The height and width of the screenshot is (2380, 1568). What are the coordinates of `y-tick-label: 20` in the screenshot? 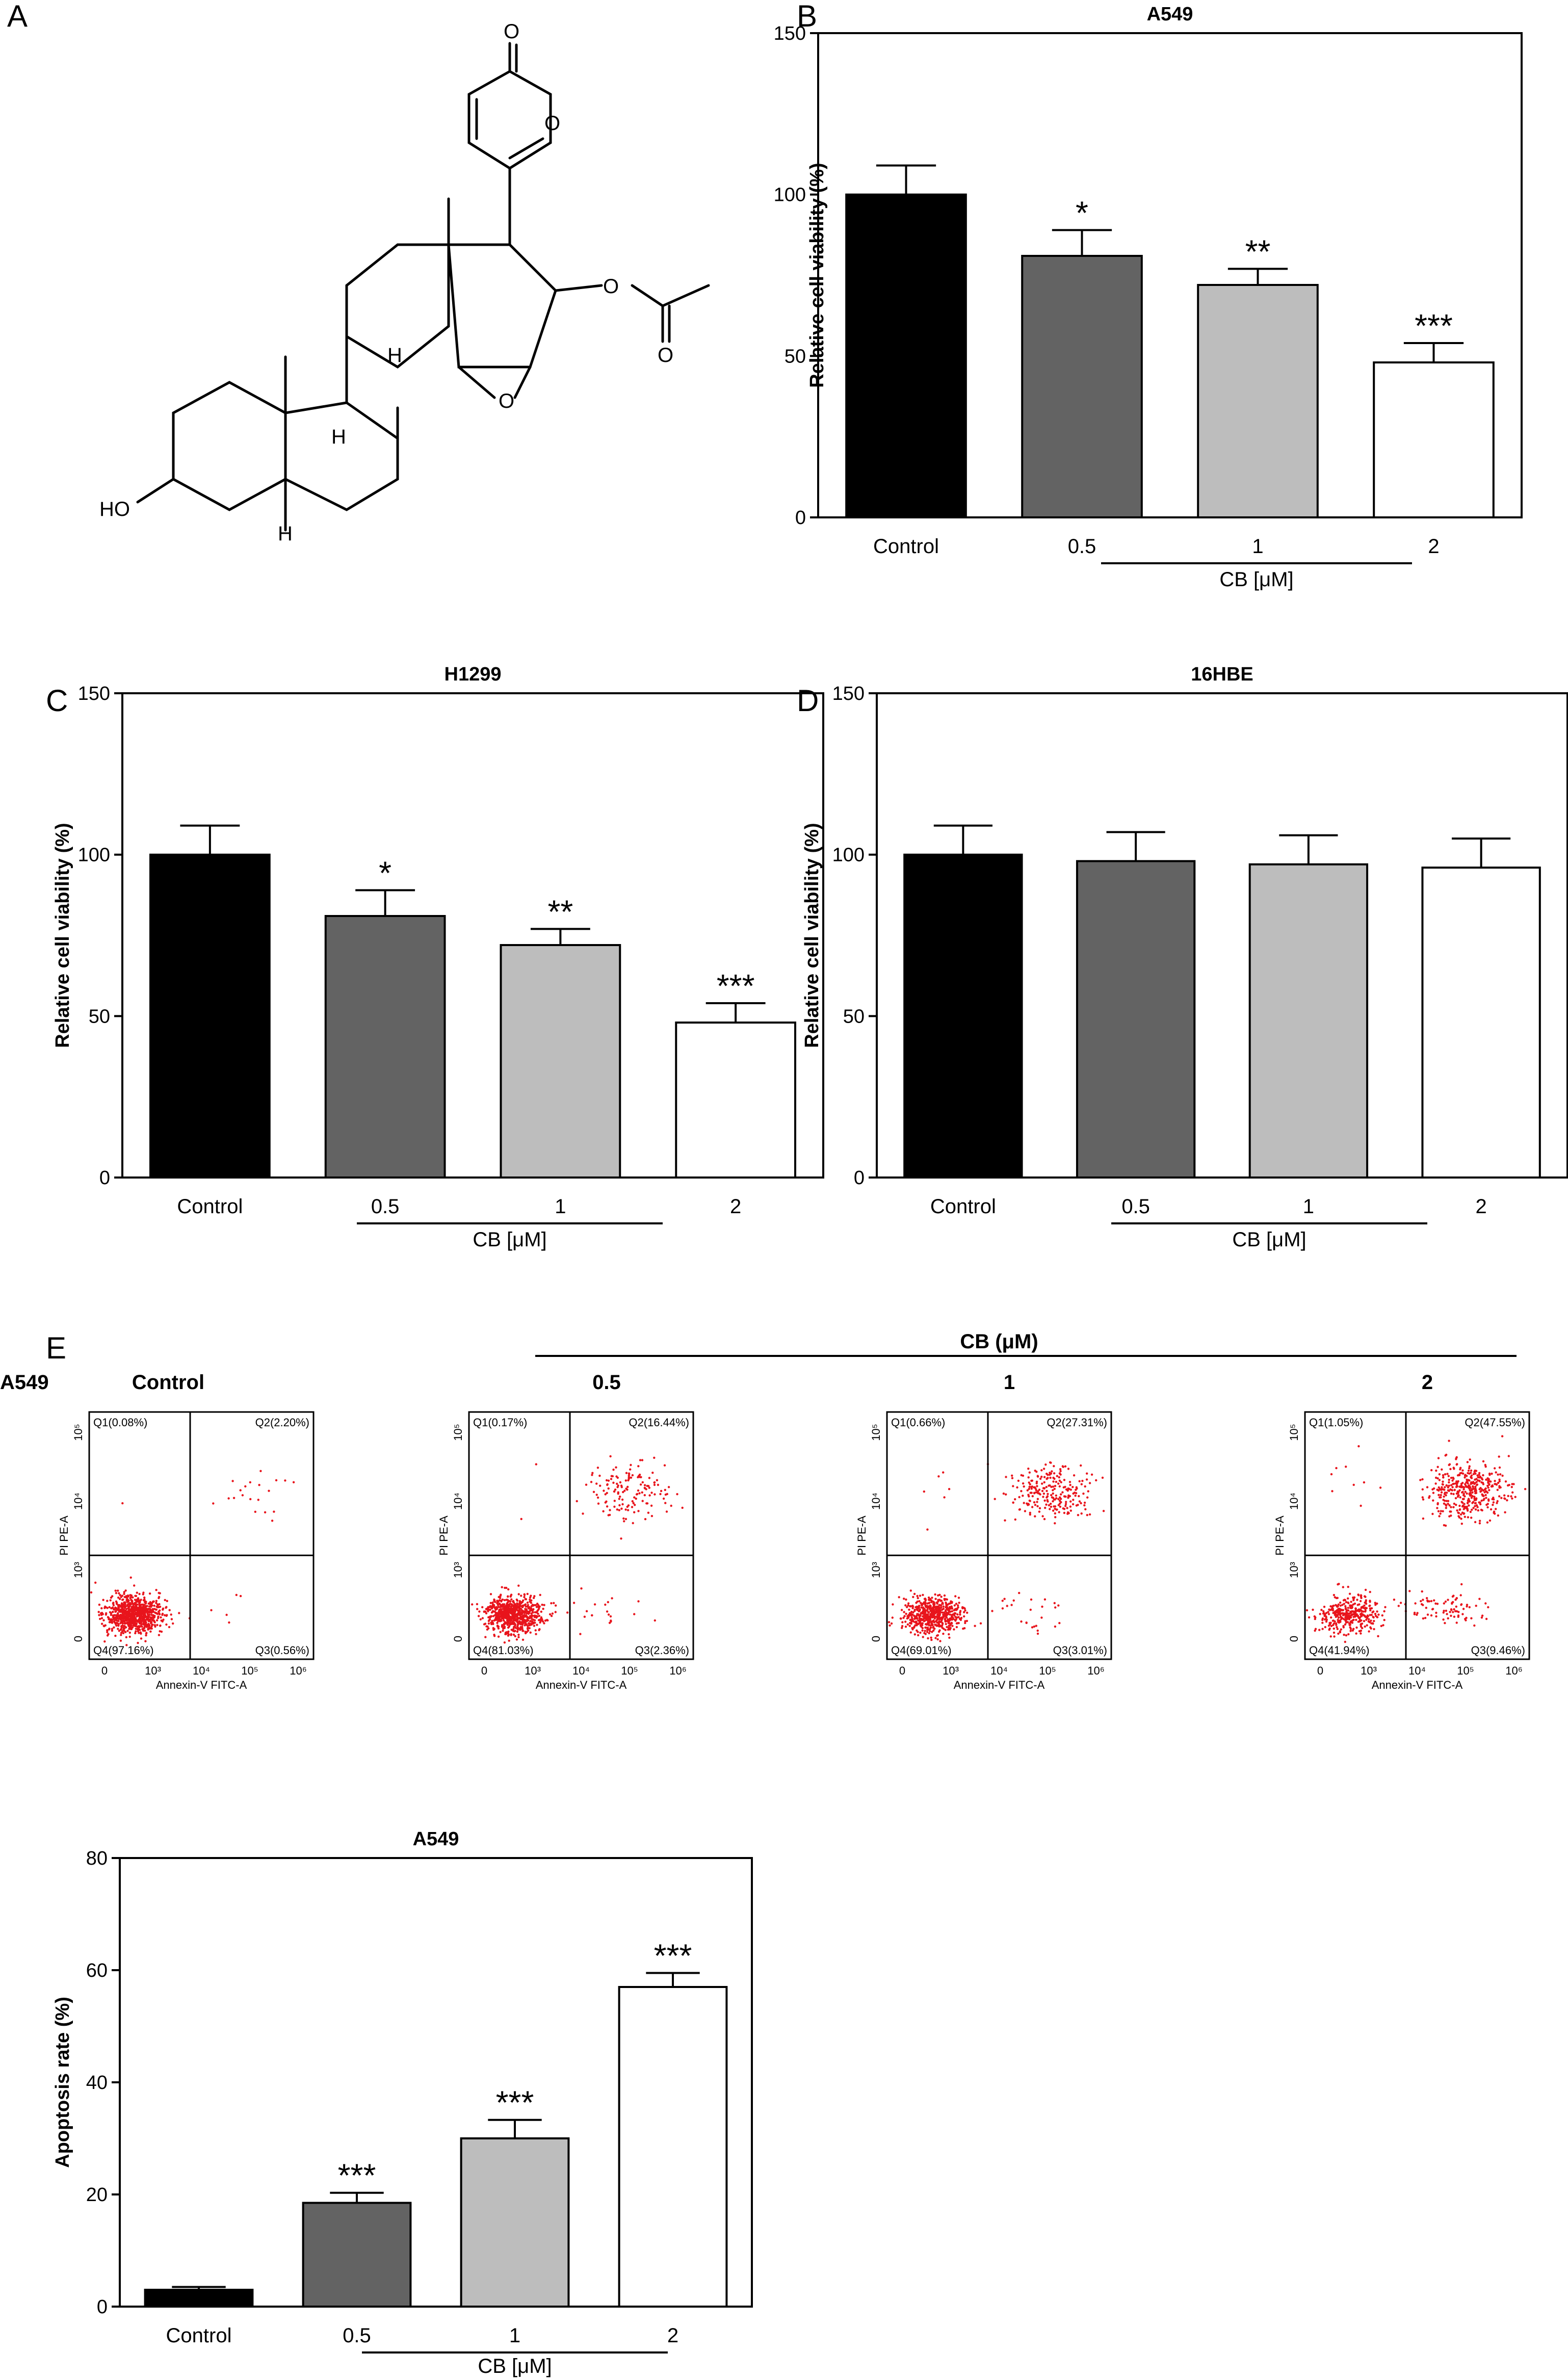 It's located at (97, 2195).